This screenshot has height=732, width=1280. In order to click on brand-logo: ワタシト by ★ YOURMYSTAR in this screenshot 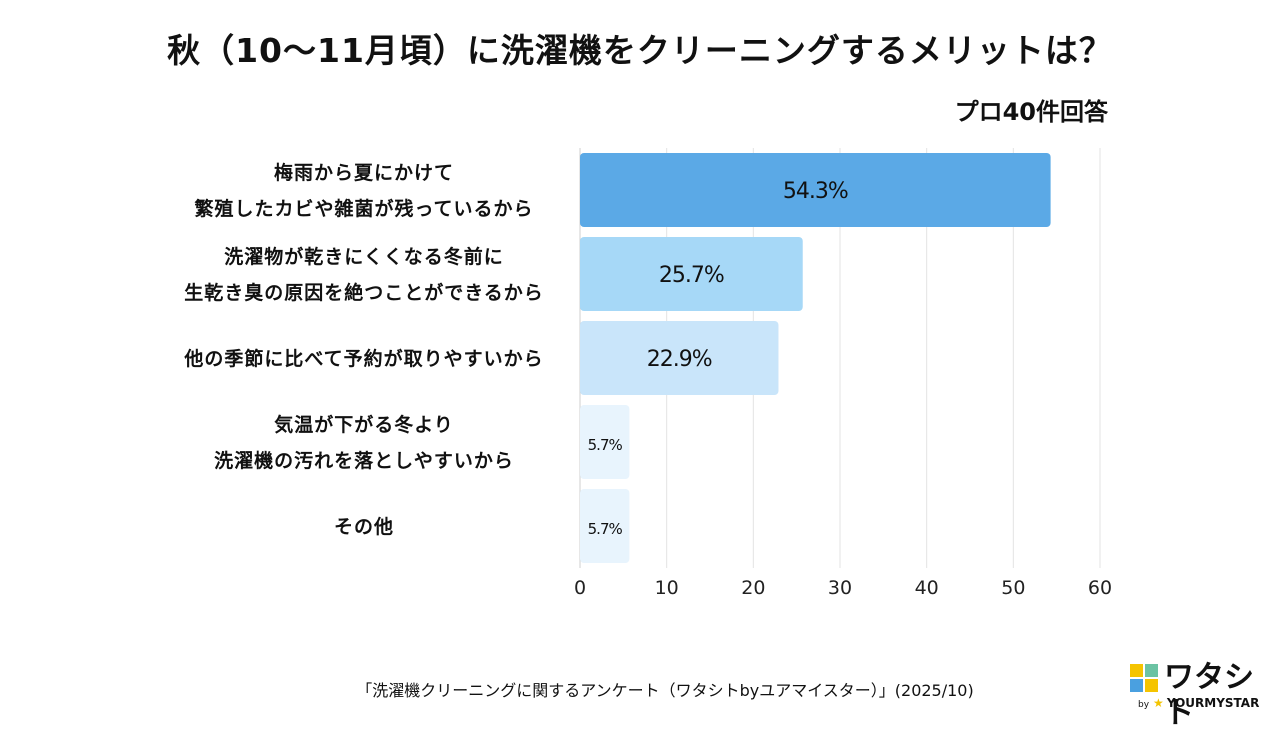, I will do `click(1200, 695)`.